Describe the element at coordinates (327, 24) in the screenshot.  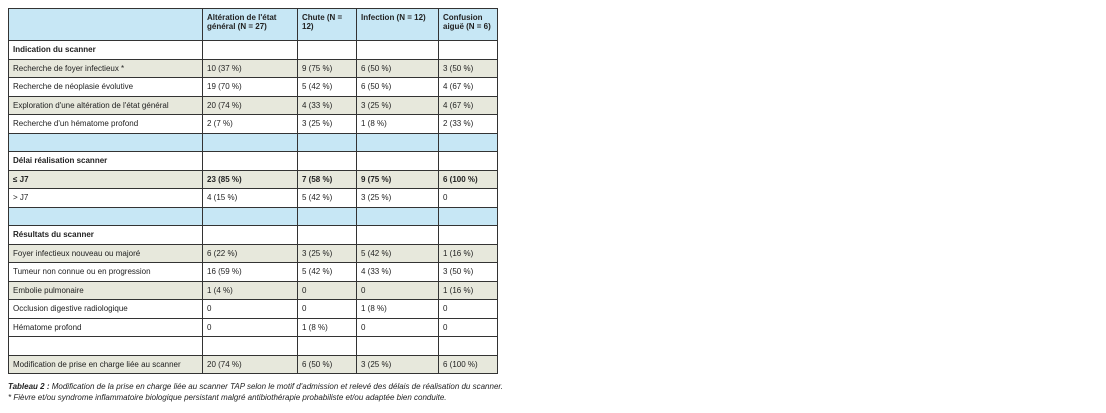
I see `cell: Chute (N = 12)` at that location.